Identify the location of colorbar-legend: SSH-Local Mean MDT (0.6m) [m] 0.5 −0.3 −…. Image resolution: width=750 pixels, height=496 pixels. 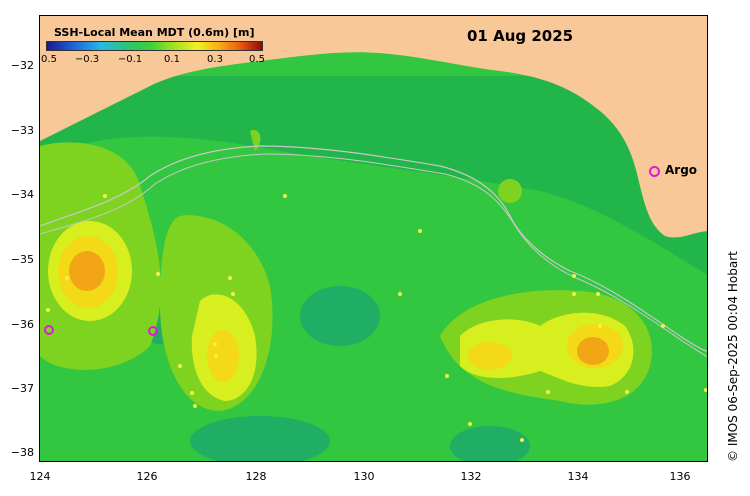
(153, 46).